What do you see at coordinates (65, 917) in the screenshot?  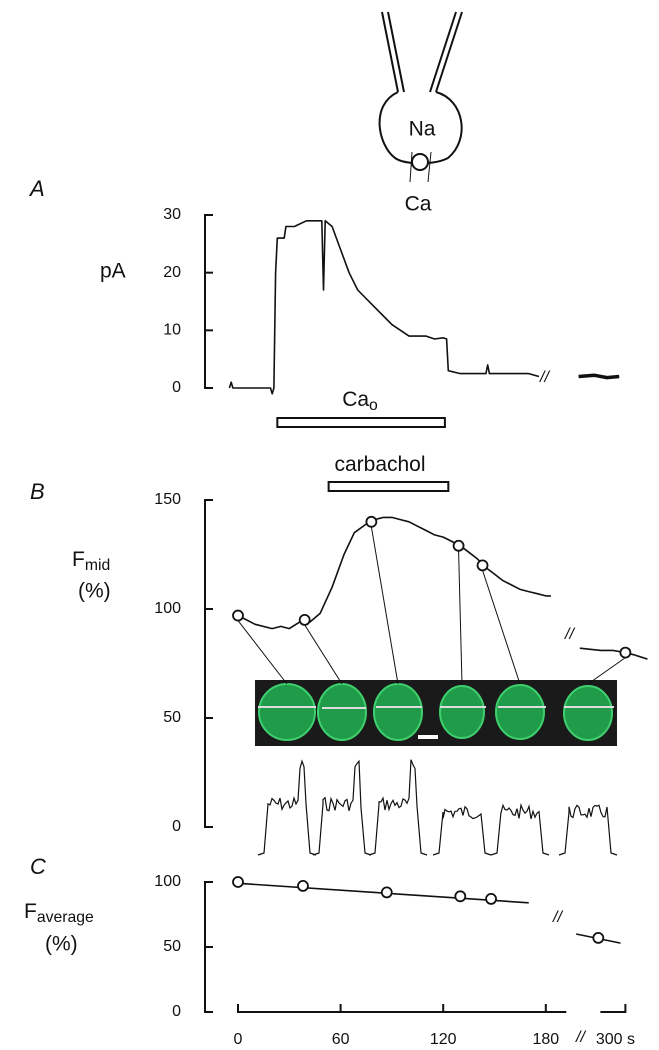 I see `label-subscript: average` at bounding box center [65, 917].